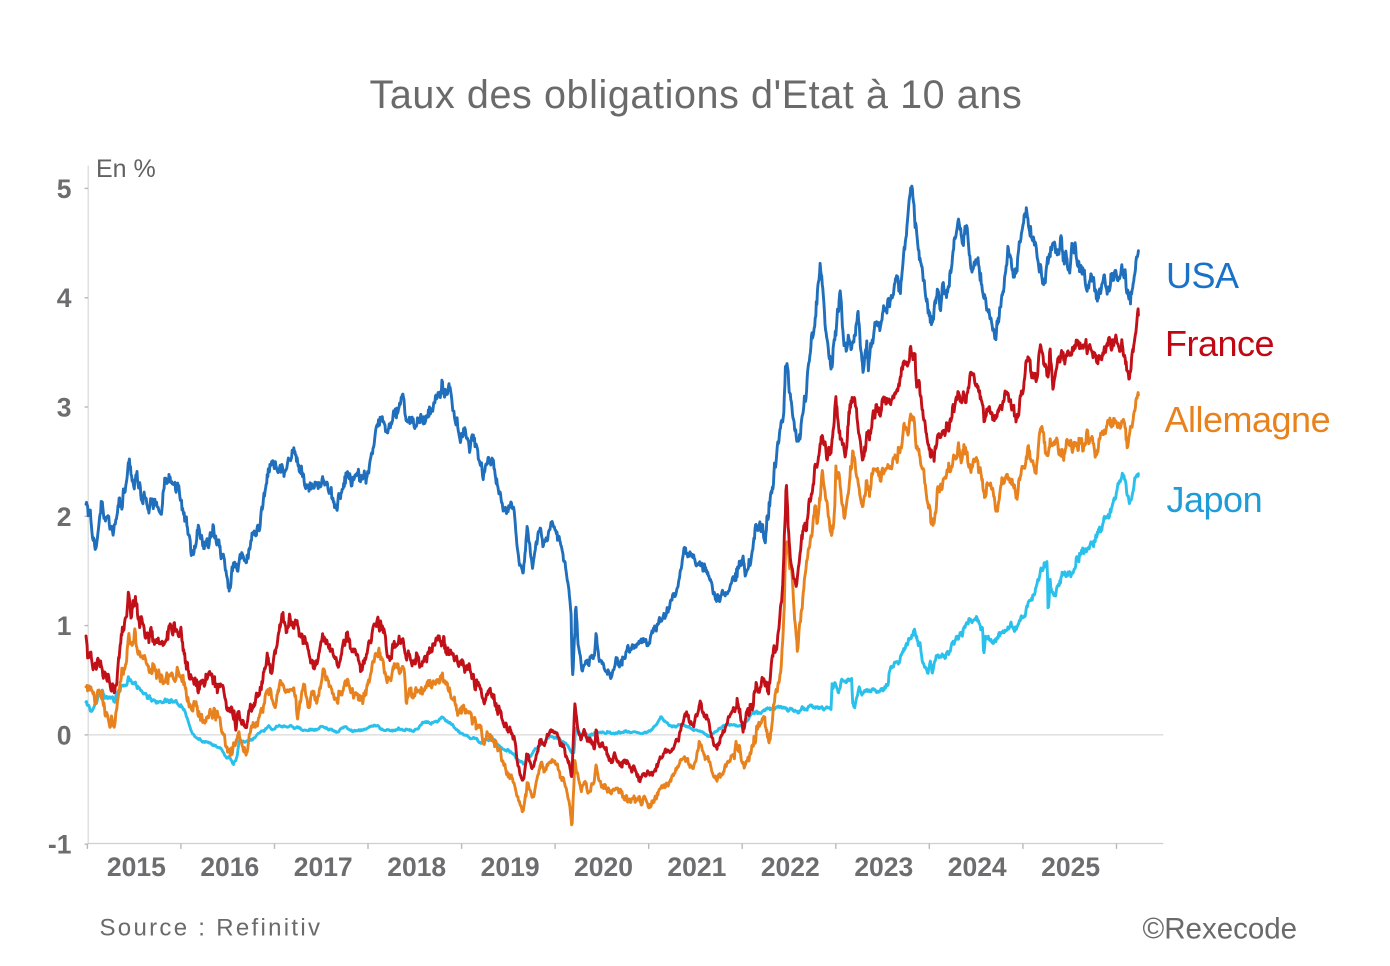  I want to click on svg-text: 3, so click(64, 408).